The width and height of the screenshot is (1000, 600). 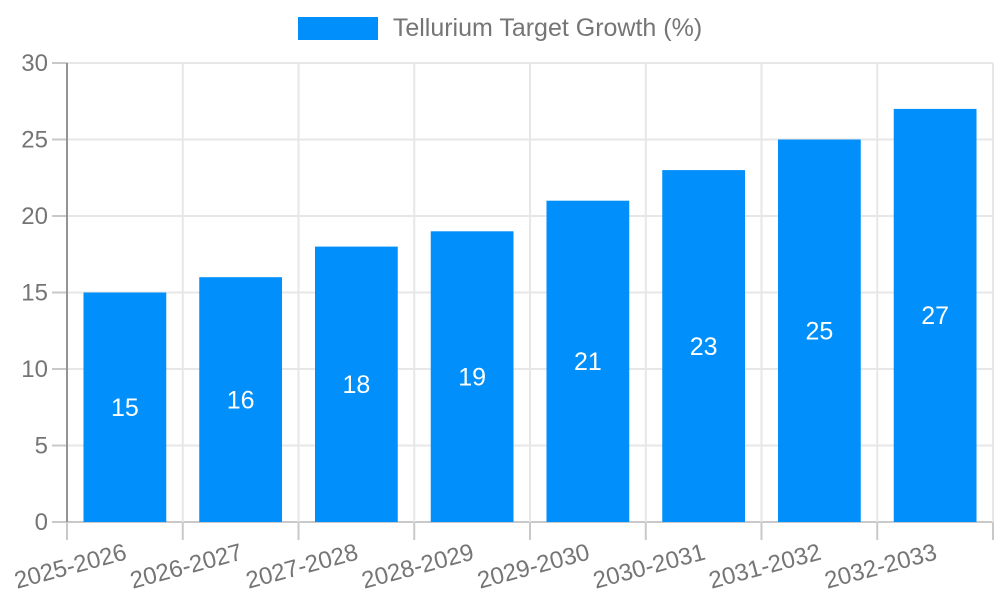 What do you see at coordinates (418, 567) in the screenshot?
I see `x-axis-tick-label: 2028-2029` at bounding box center [418, 567].